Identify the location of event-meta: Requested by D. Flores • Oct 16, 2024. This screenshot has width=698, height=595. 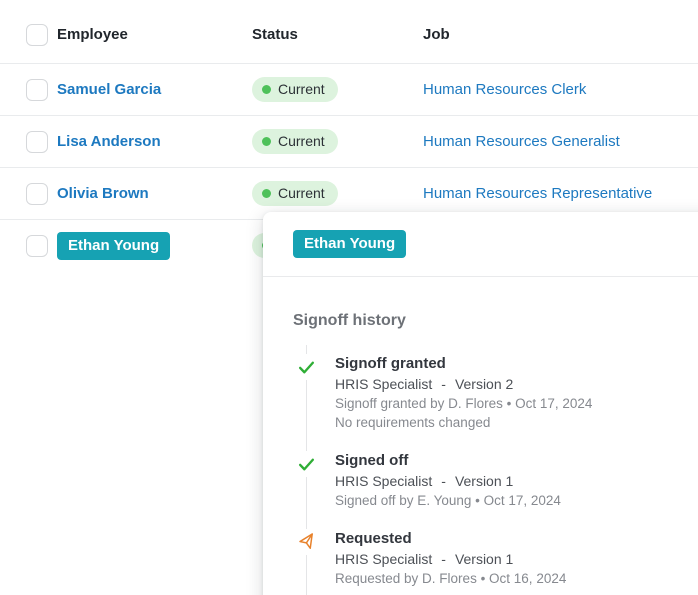
(451, 578).